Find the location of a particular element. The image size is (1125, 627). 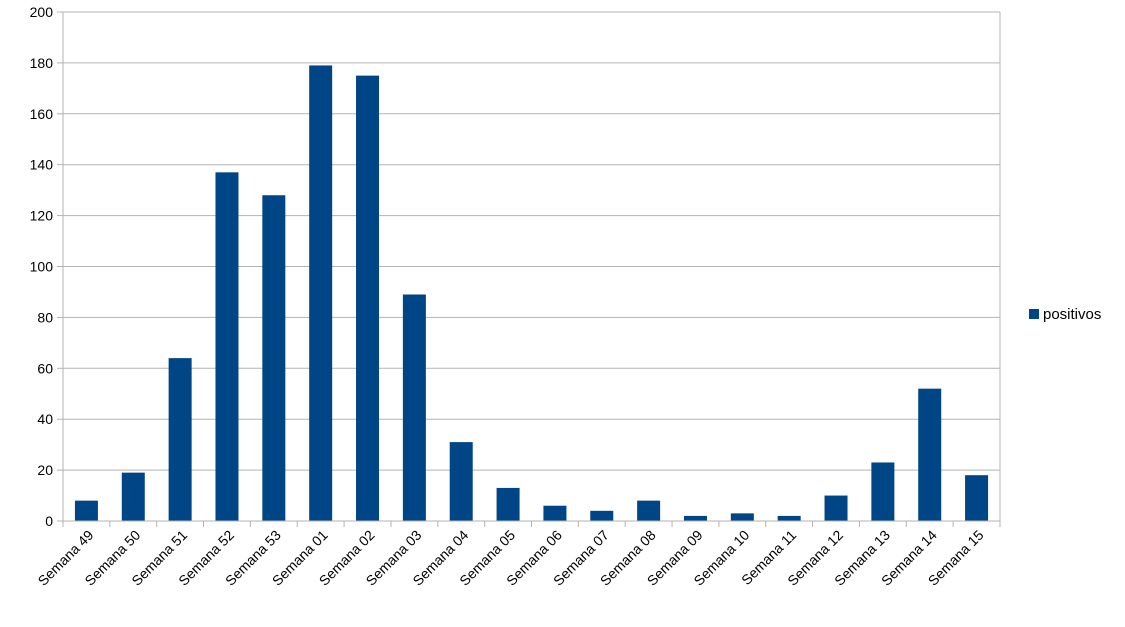

y-tick-label: 40 is located at coordinates (45, 419).